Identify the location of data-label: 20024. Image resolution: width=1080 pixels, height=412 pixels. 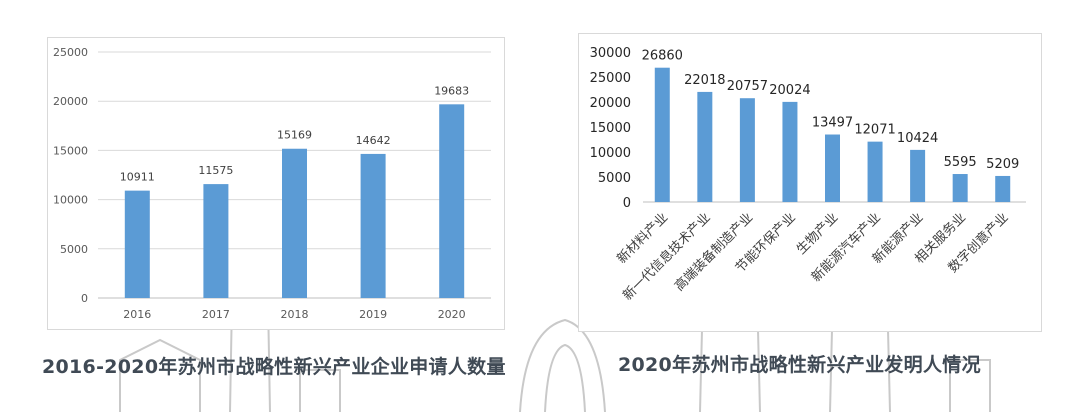
(789, 90).